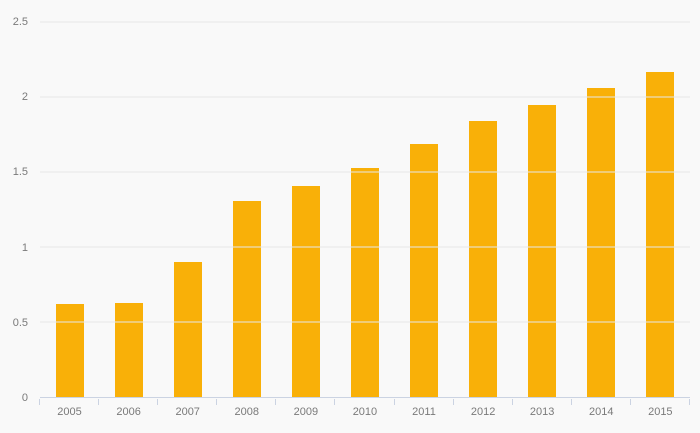 This screenshot has height=433, width=700. I want to click on x-axis-label-2011: 2011, so click(424, 412).